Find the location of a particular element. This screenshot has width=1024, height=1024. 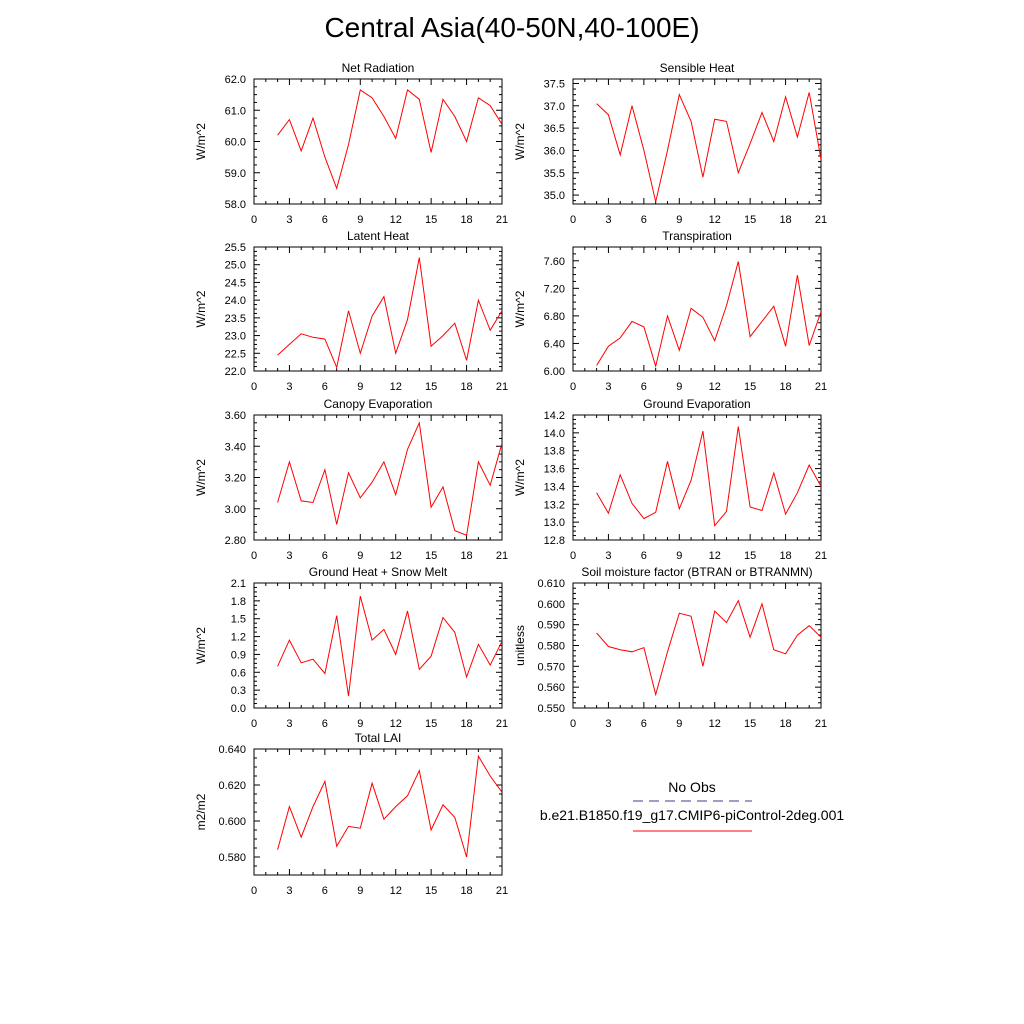

y-tick-label: 61.0 is located at coordinates (235, 111).